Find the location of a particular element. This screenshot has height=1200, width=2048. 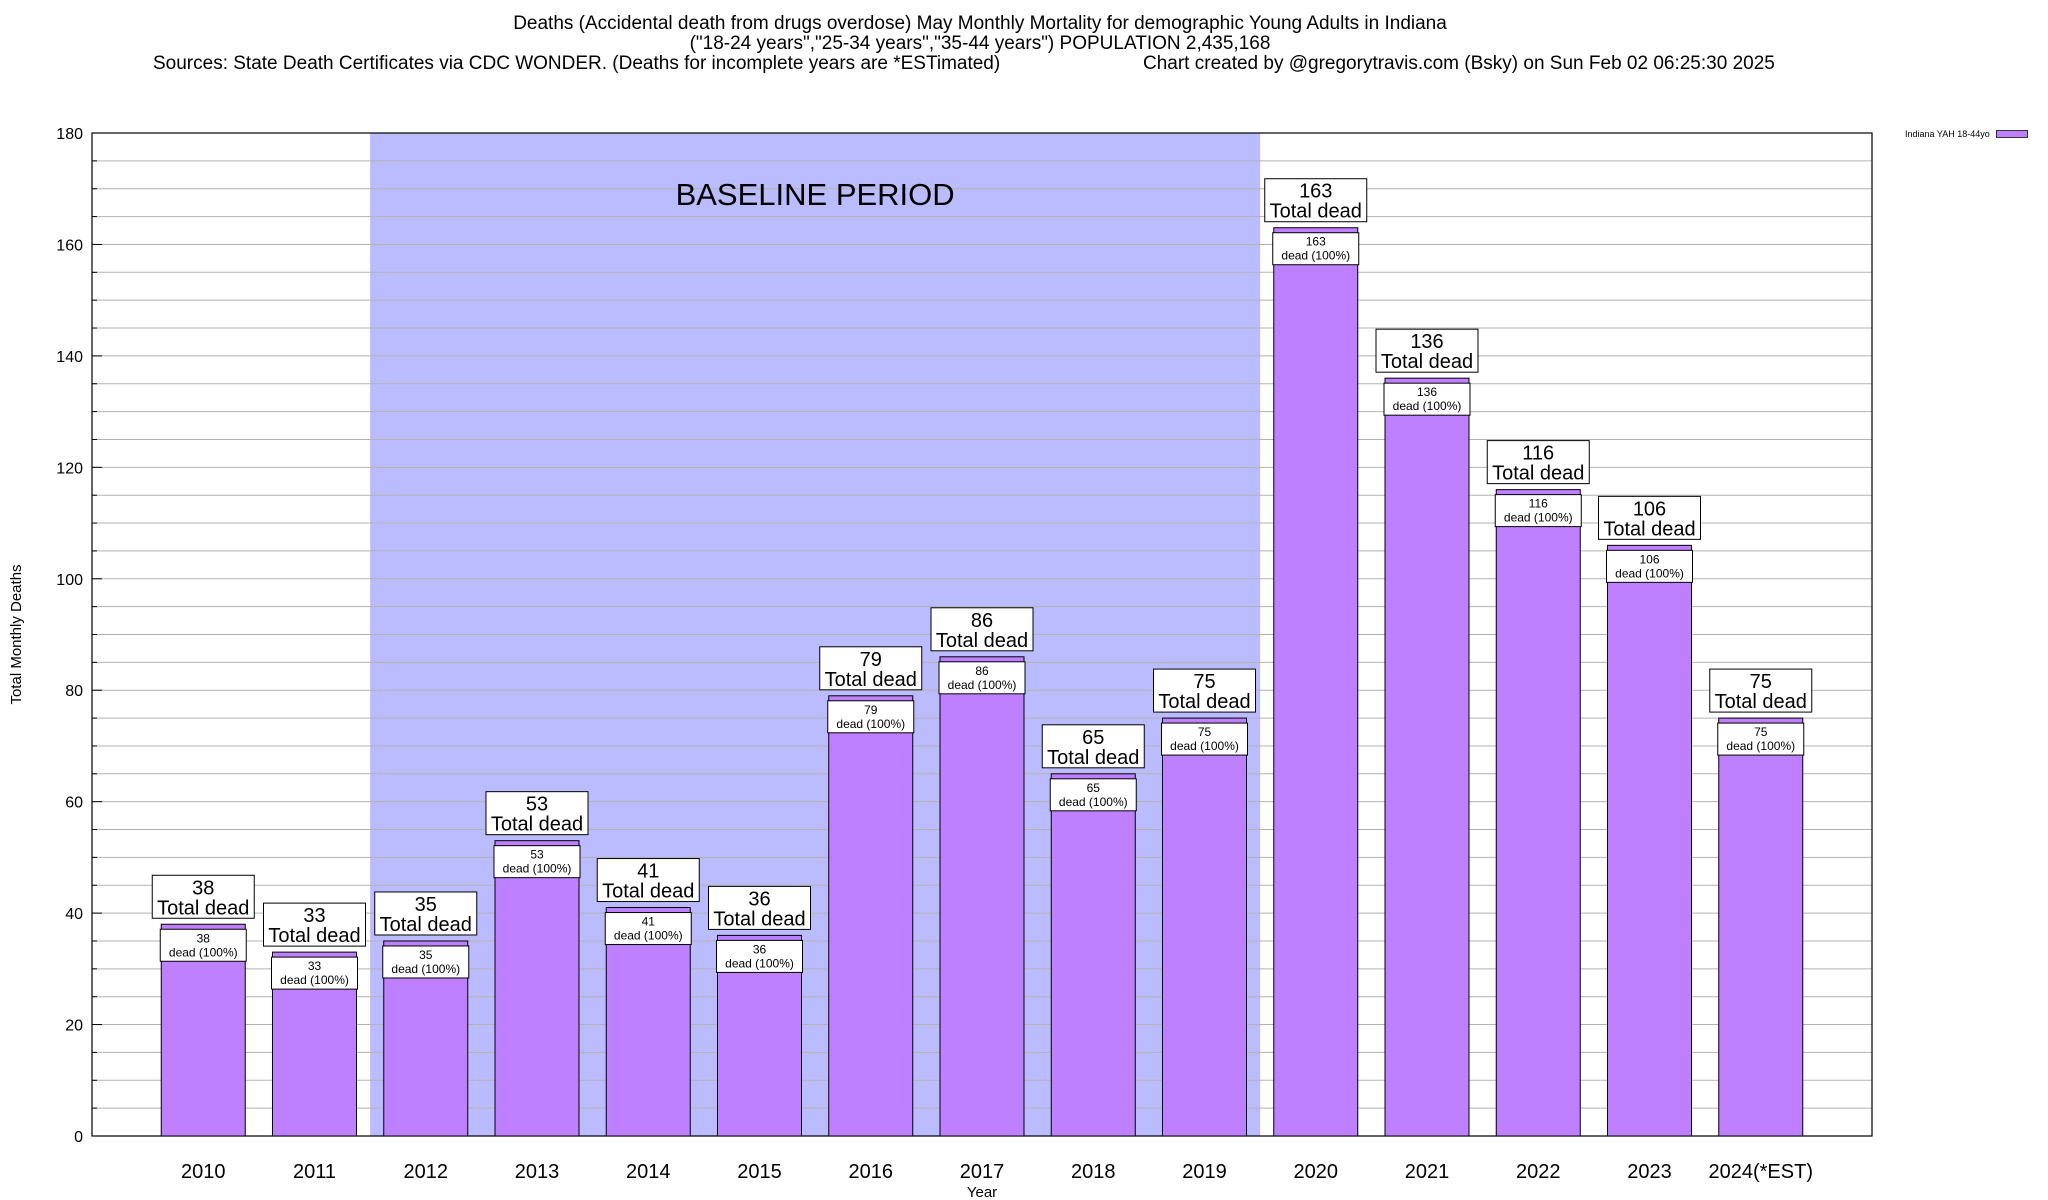

x-tick-label: 2017 is located at coordinates (982, 1172).